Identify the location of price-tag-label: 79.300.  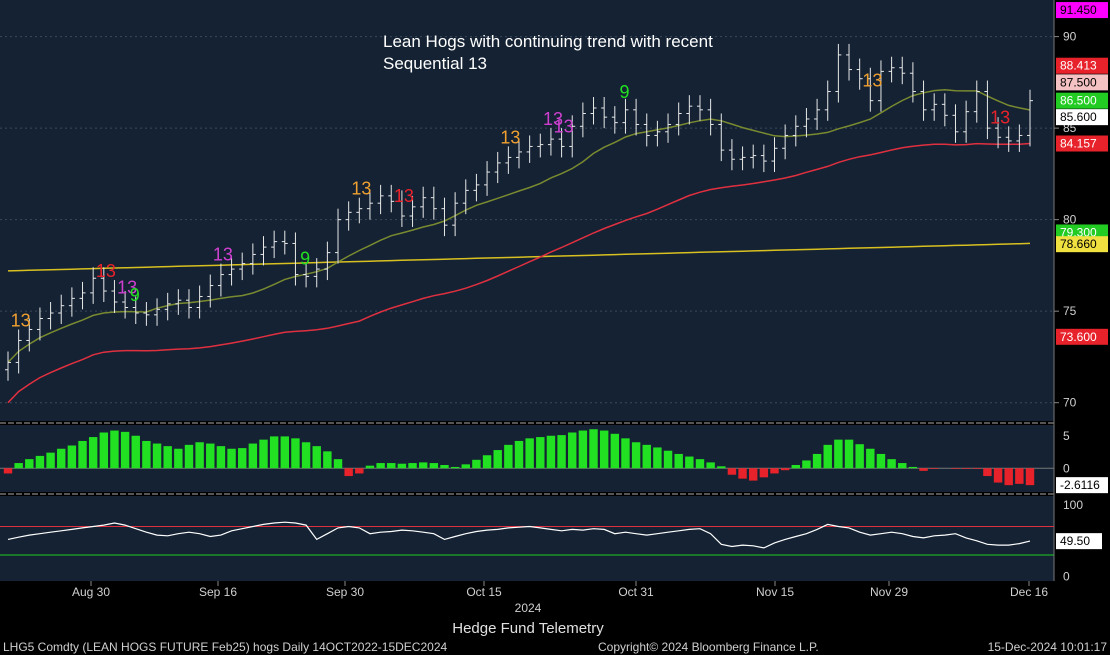
(1078, 232).